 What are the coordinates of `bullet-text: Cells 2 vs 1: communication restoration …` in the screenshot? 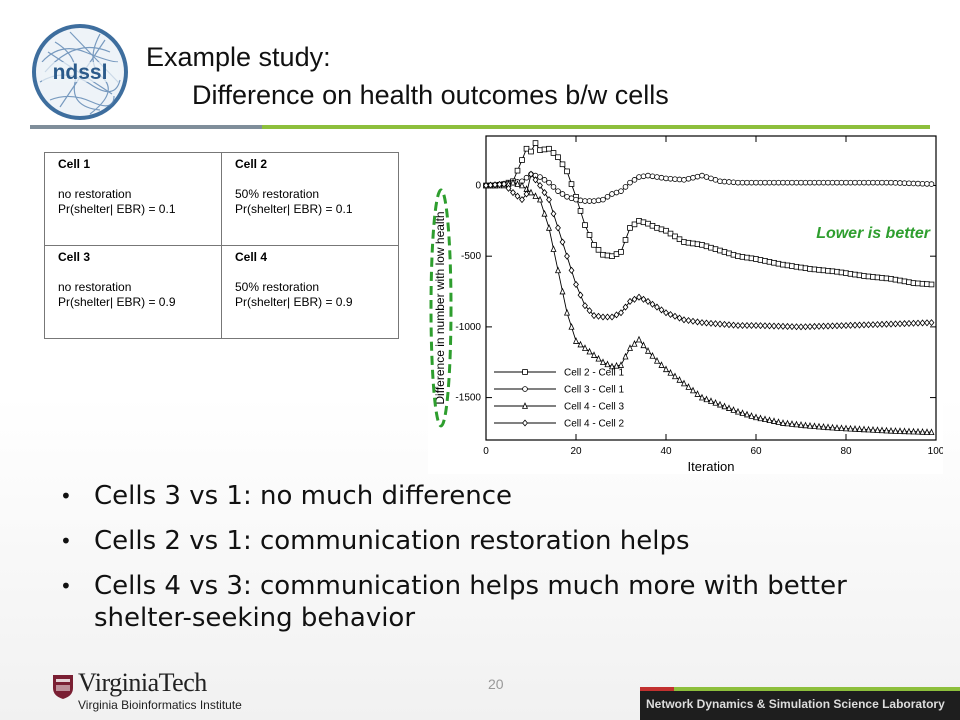 It's located at (392, 541).